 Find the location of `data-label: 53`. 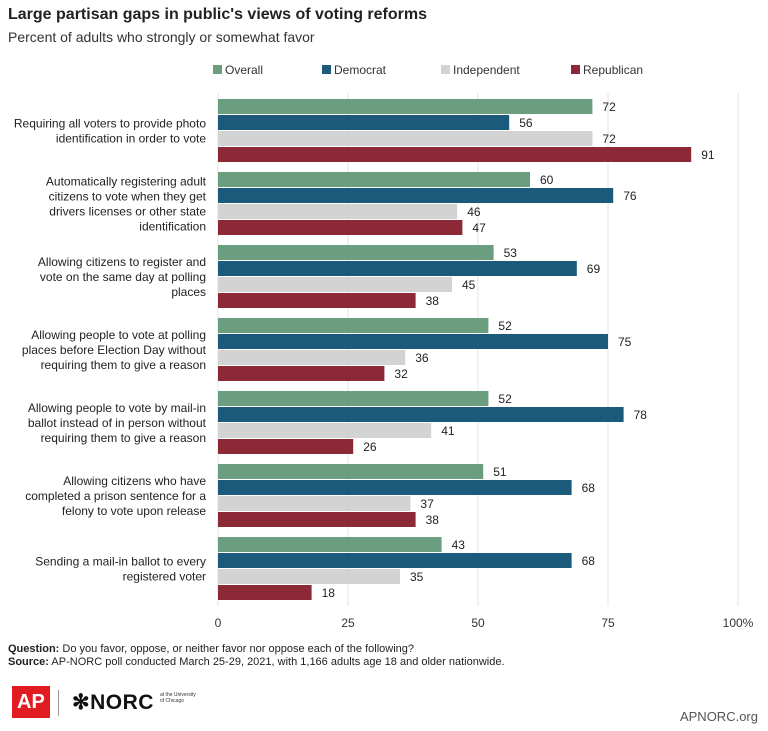

data-label: 53 is located at coordinates (511, 253).